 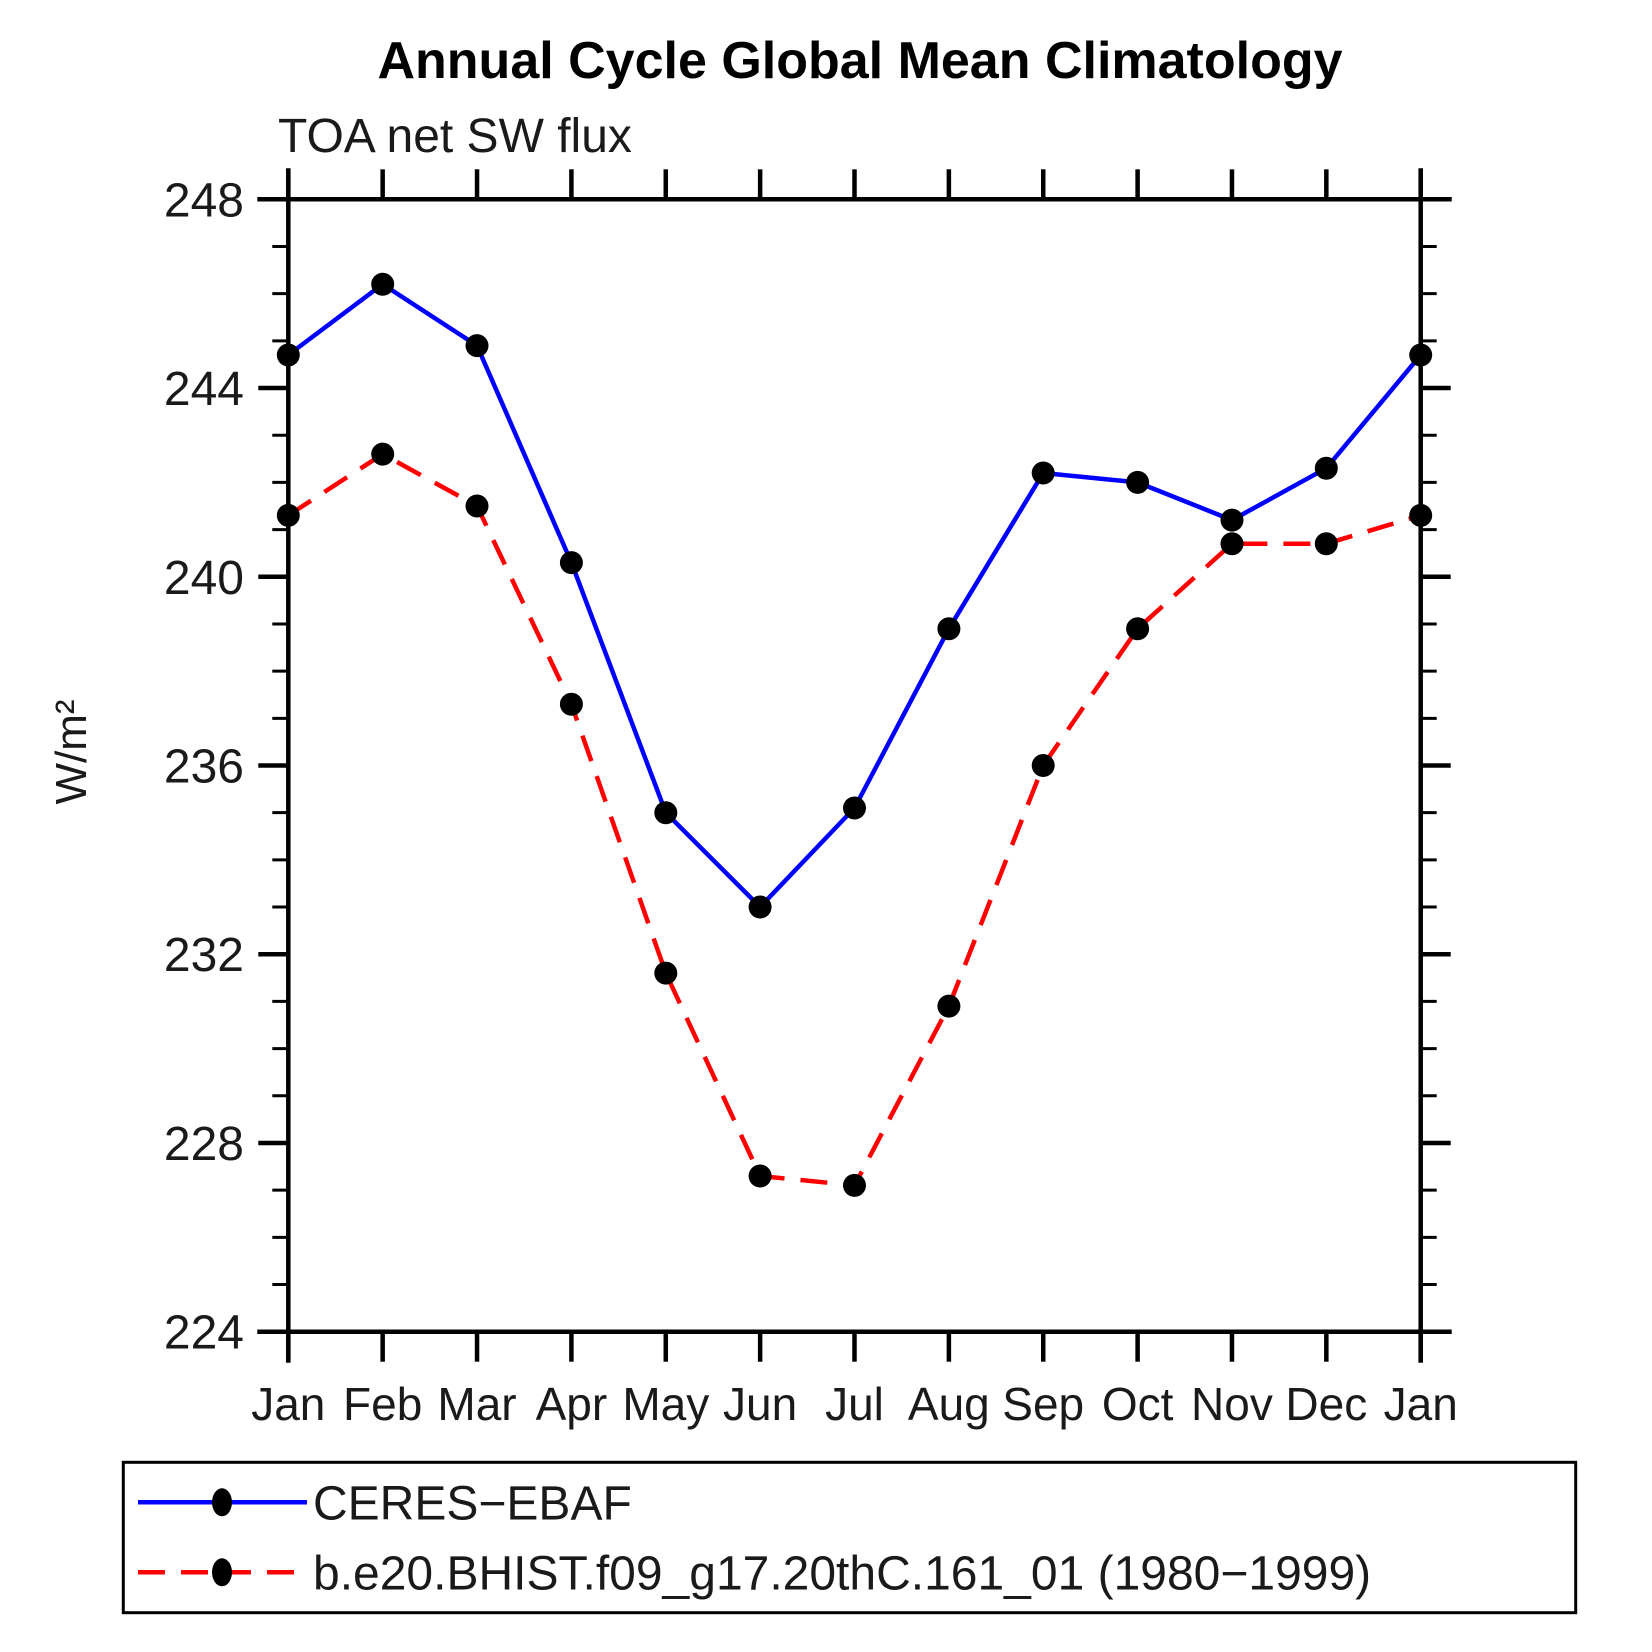 What do you see at coordinates (572, 1404) in the screenshot?
I see `month-label: Apr` at bounding box center [572, 1404].